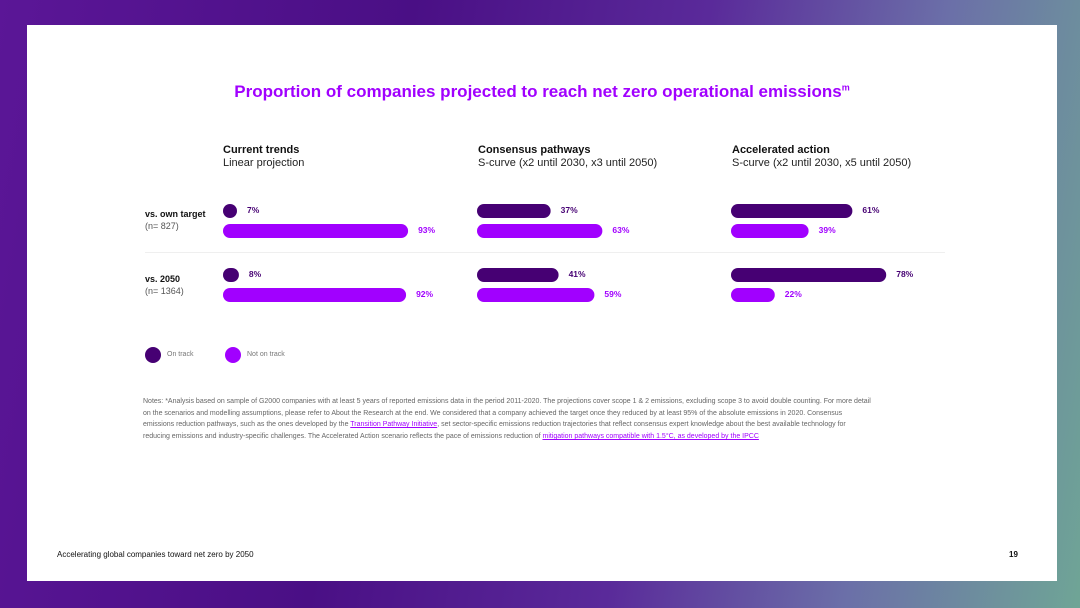  Describe the element at coordinates (153, 355) in the screenshot. I see `legend-swatch-on-track` at that location.